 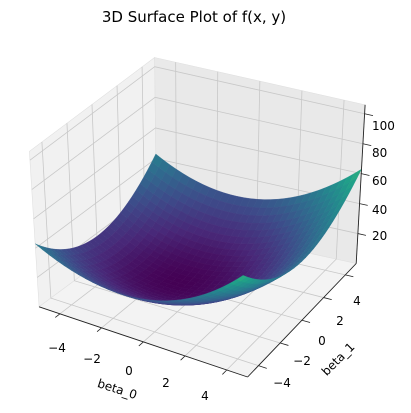 I want to click on z-tick-label: 40, so click(x=379, y=210).